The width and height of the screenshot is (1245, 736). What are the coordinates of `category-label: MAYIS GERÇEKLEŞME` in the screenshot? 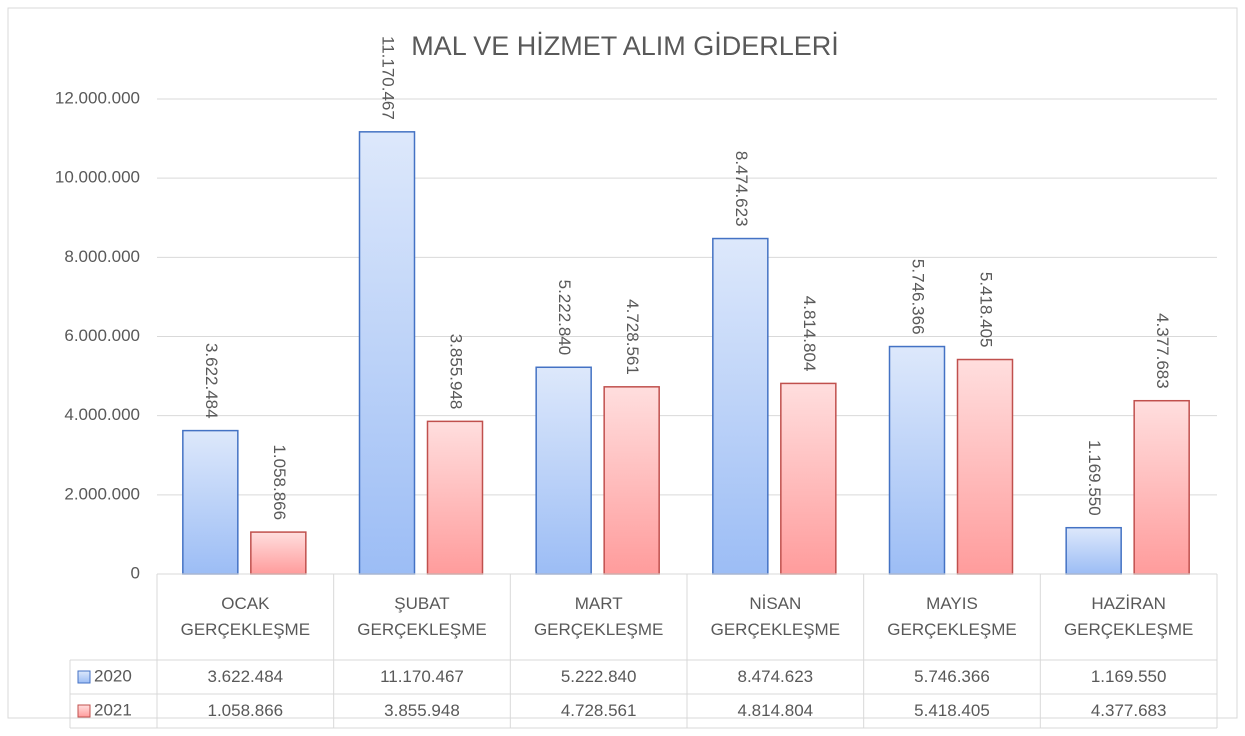 It's located at (952, 616).